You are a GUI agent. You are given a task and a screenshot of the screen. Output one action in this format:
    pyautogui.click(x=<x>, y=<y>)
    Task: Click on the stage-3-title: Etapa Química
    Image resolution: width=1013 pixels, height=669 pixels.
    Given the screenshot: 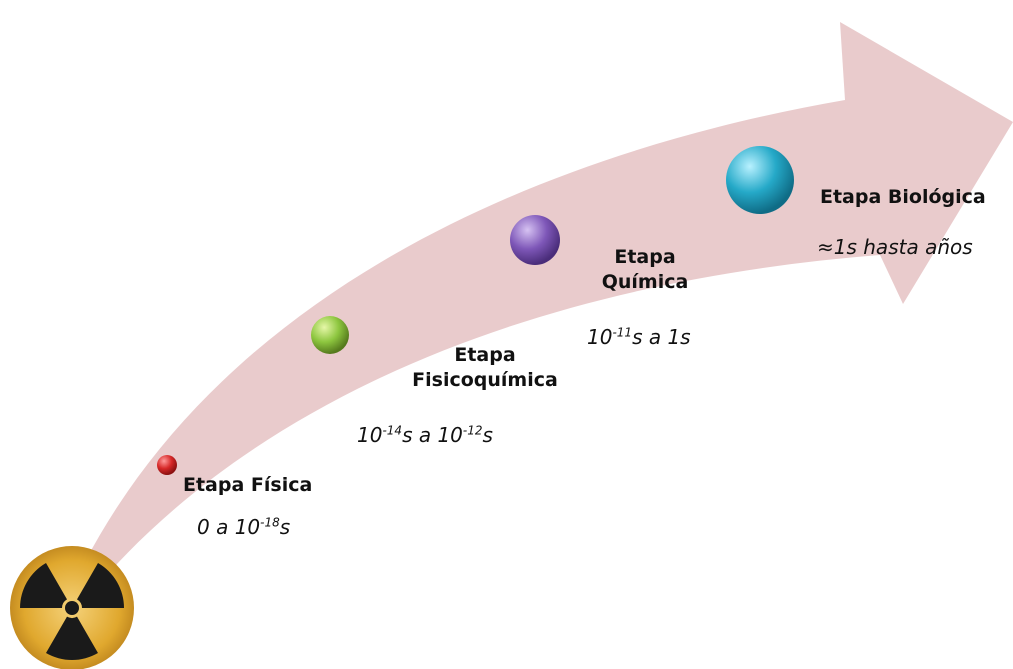 What is the action you would take?
    pyautogui.click(x=645, y=269)
    